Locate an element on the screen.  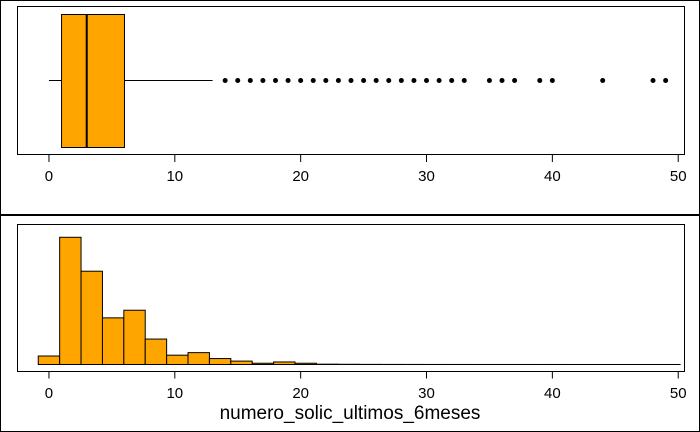
boxplot-box is located at coordinates (93, 81).